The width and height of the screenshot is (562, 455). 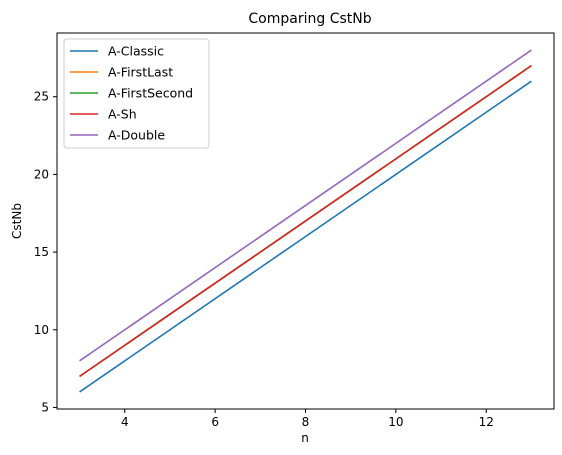 What do you see at coordinates (41, 330) in the screenshot?
I see `y-tick-label: 10` at bounding box center [41, 330].